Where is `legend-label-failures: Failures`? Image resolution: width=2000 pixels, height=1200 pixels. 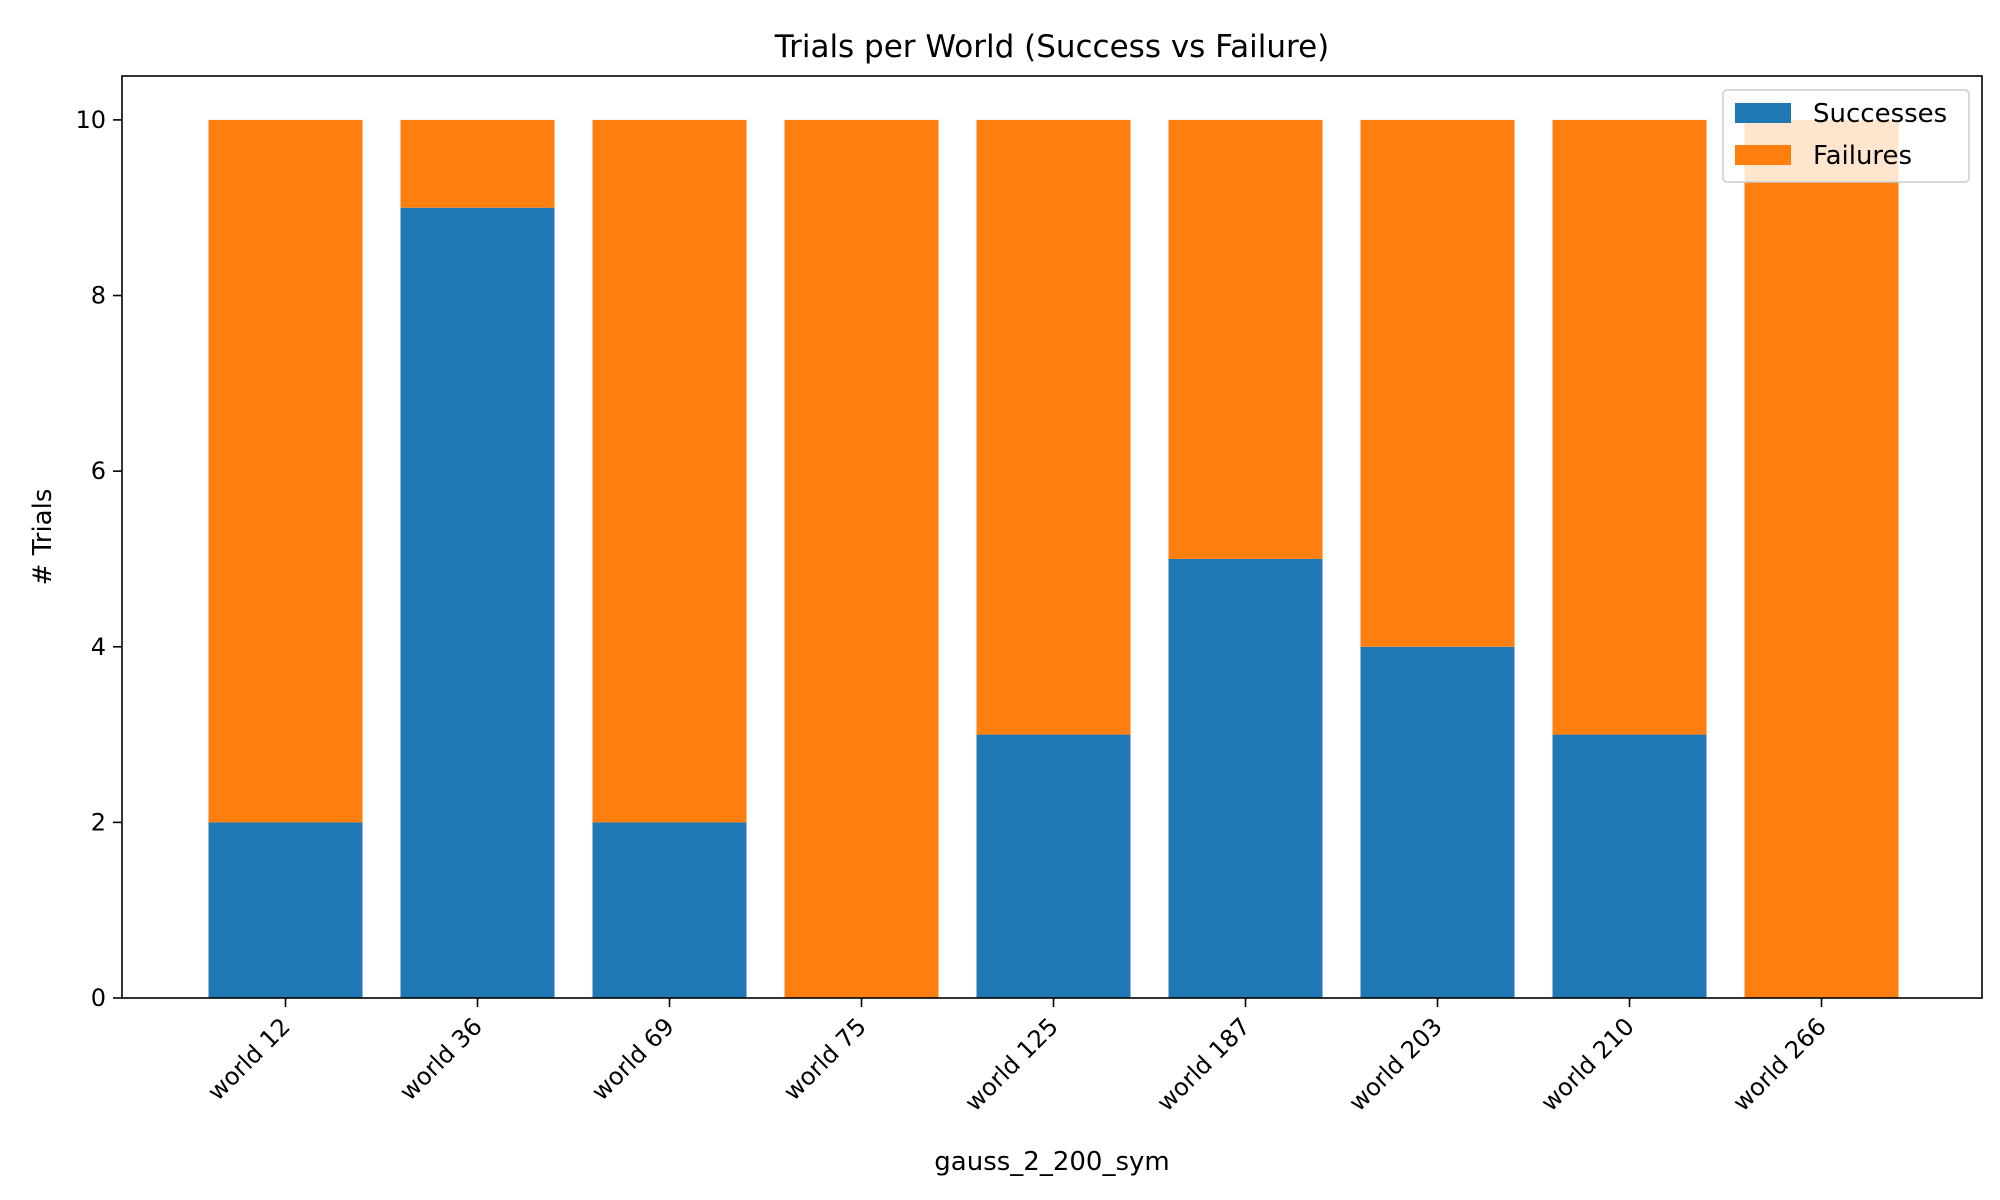 legend-label-failures: Failures is located at coordinates (1862, 156).